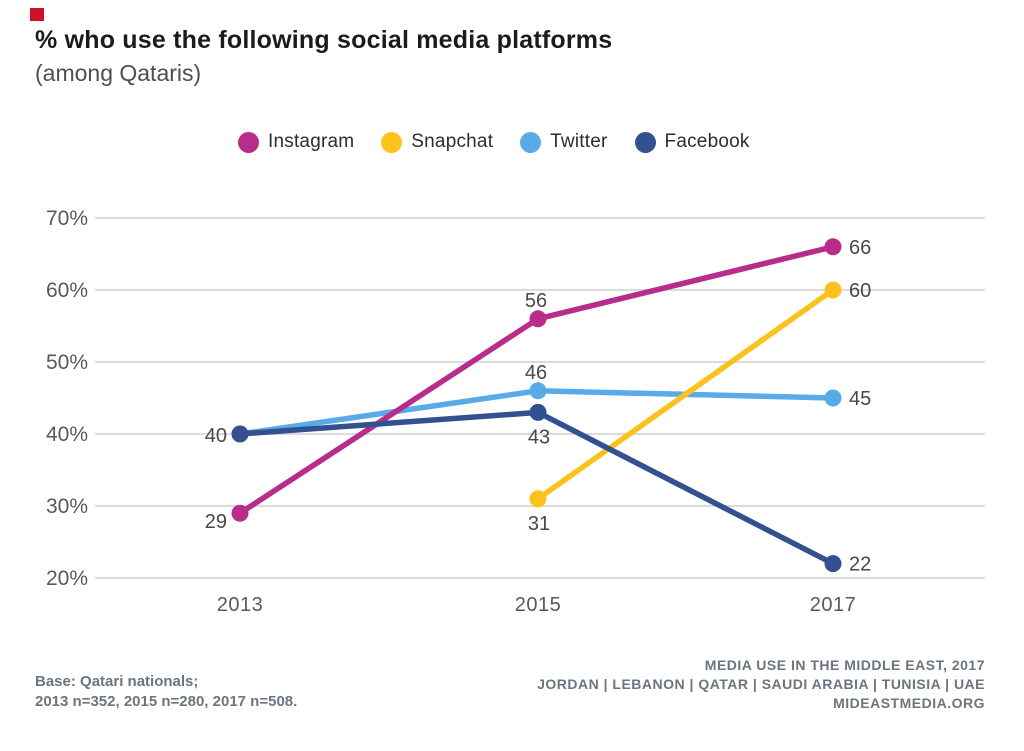  Describe the element at coordinates (860, 399) in the screenshot. I see `data-label-twitter: 45` at that location.